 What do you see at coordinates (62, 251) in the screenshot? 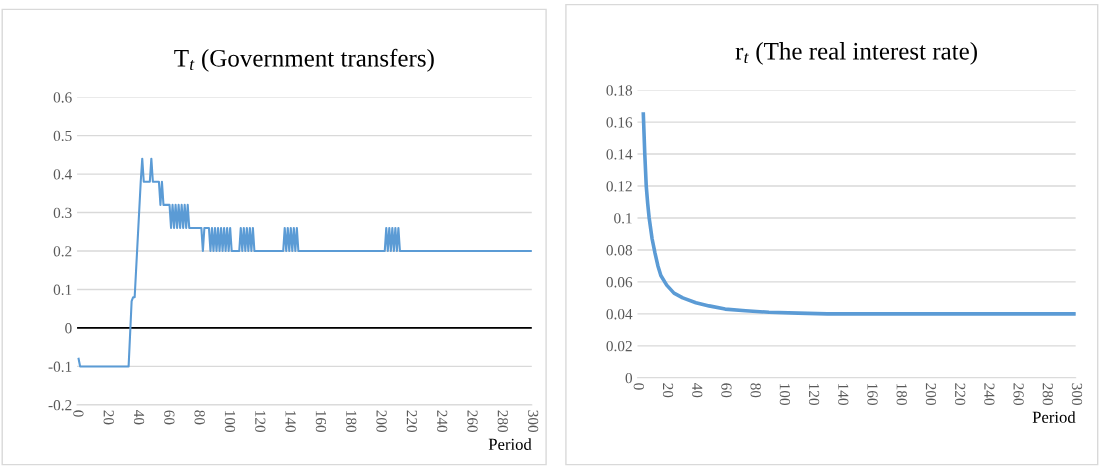
I see `y-tick-label: 0.2` at bounding box center [62, 251].